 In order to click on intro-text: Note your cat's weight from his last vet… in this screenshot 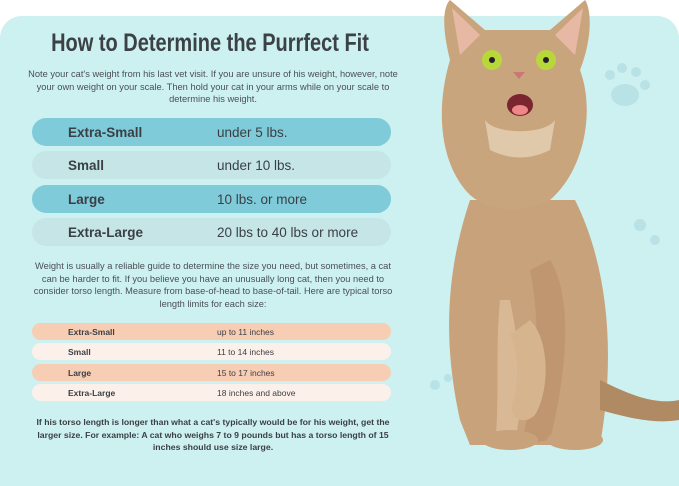, I will do `click(213, 86)`.